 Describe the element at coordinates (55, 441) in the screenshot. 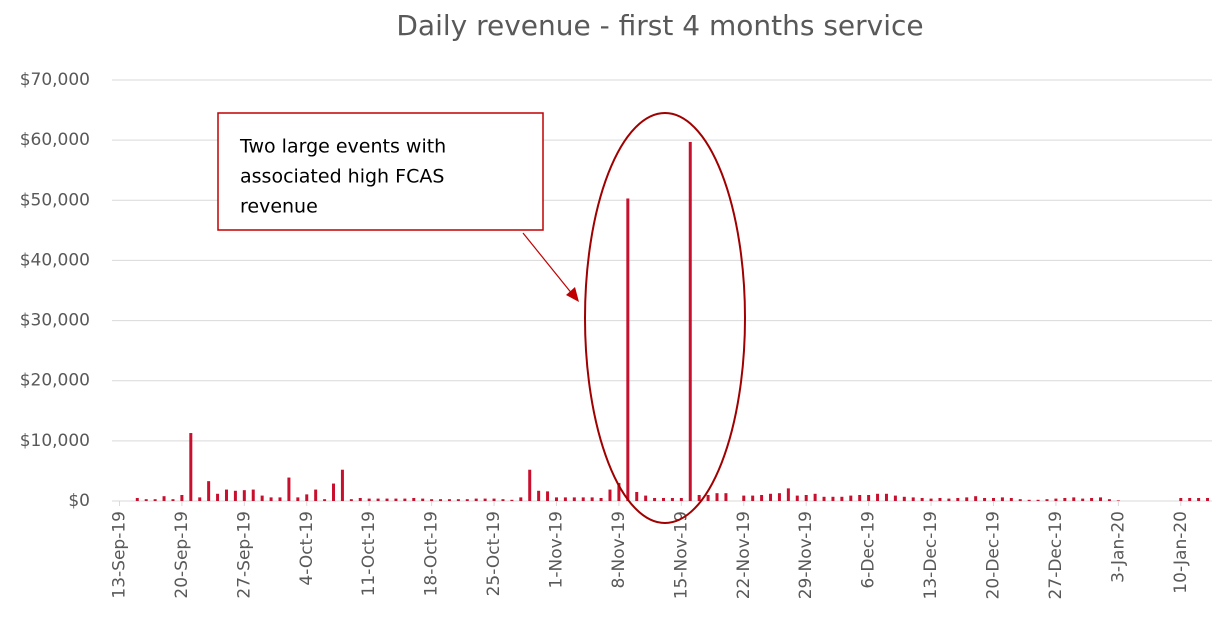

I see `y-tick-label: $10,000` at that location.